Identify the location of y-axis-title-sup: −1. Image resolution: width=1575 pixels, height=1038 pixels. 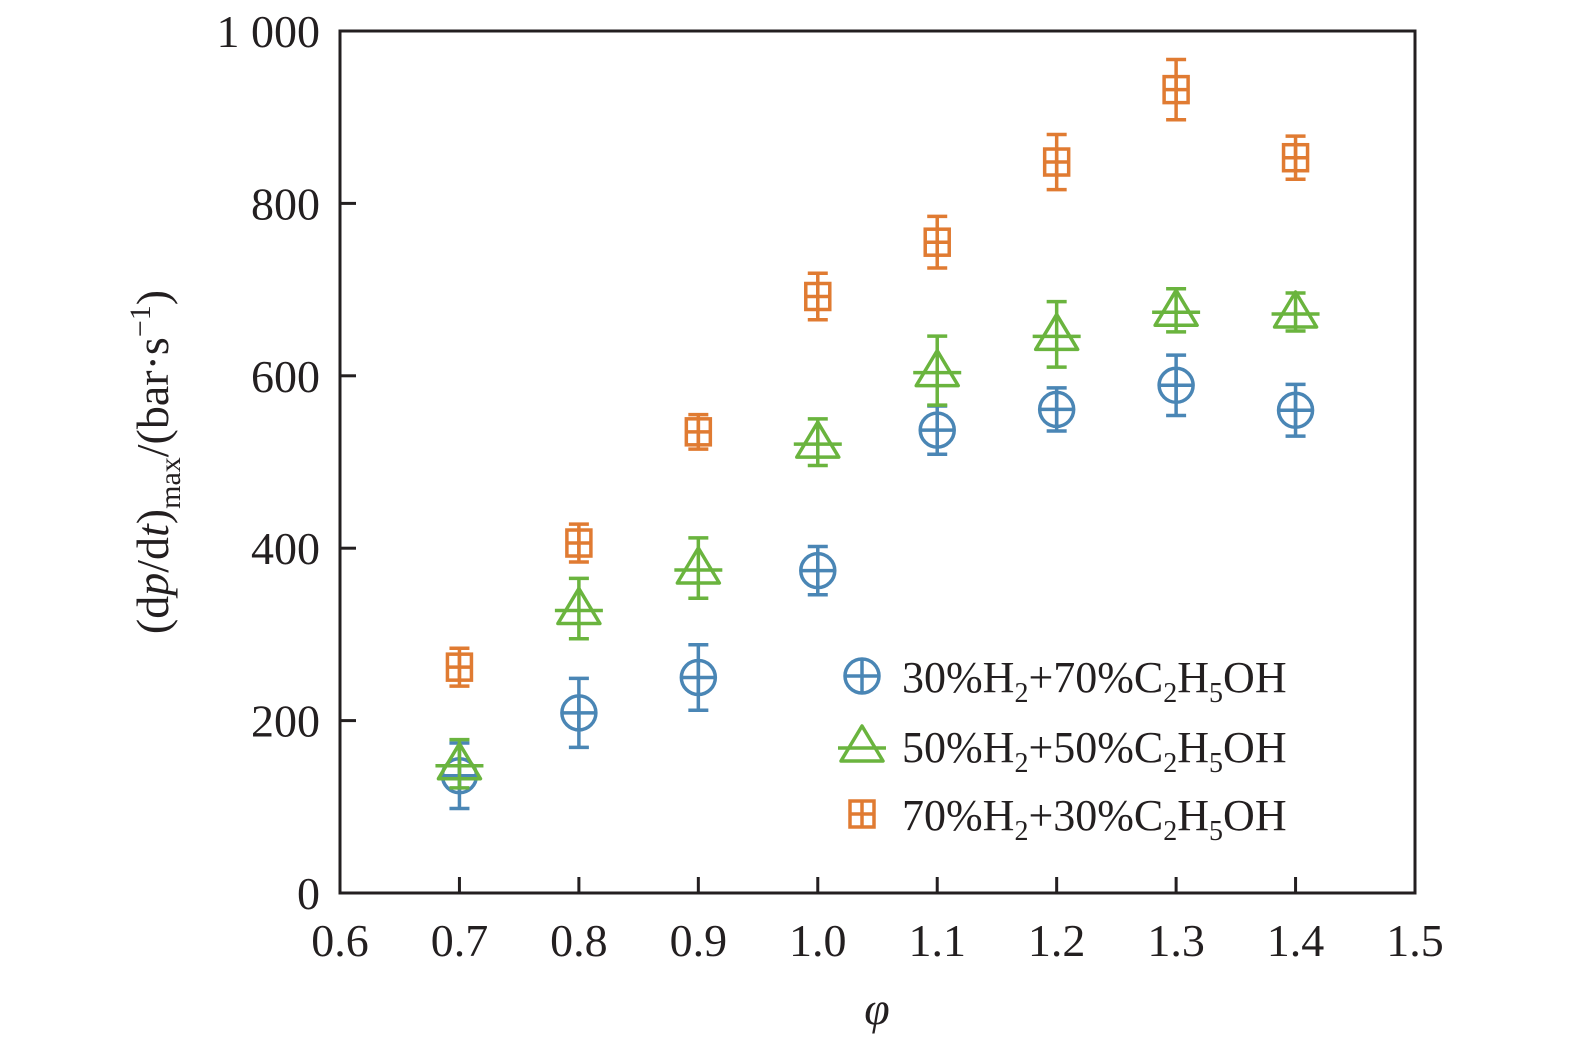
(140, 321).